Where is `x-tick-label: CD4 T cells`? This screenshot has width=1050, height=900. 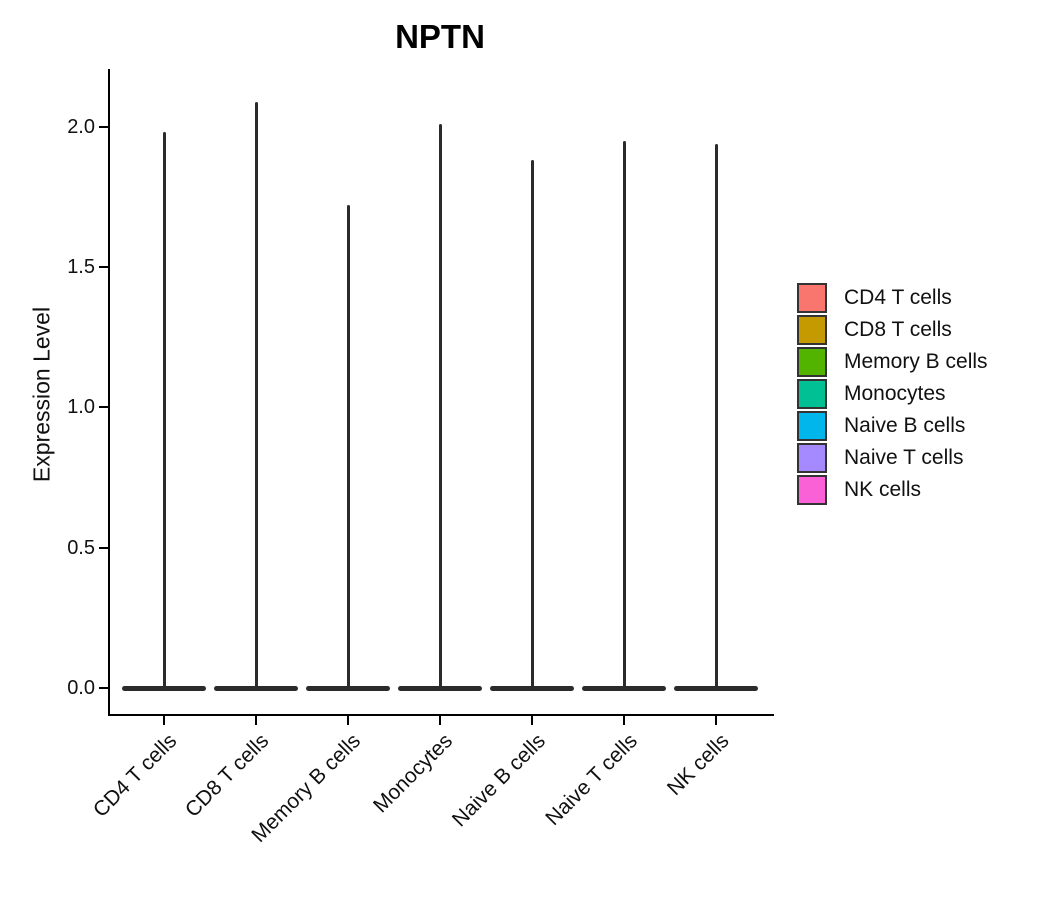
x-tick-label: CD4 T cells is located at coordinates (135, 775).